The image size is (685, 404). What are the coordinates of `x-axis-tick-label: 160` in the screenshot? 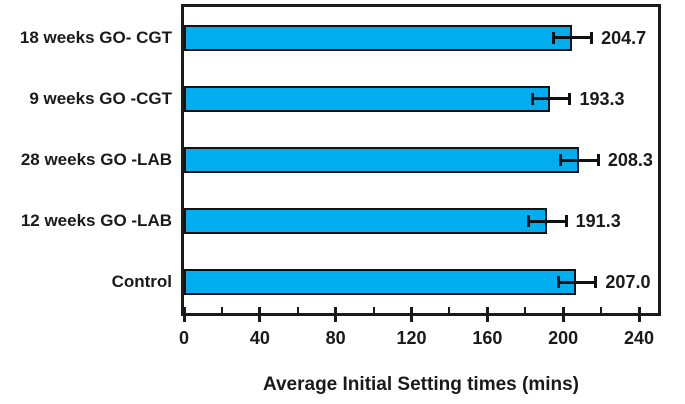 It's located at (487, 338).